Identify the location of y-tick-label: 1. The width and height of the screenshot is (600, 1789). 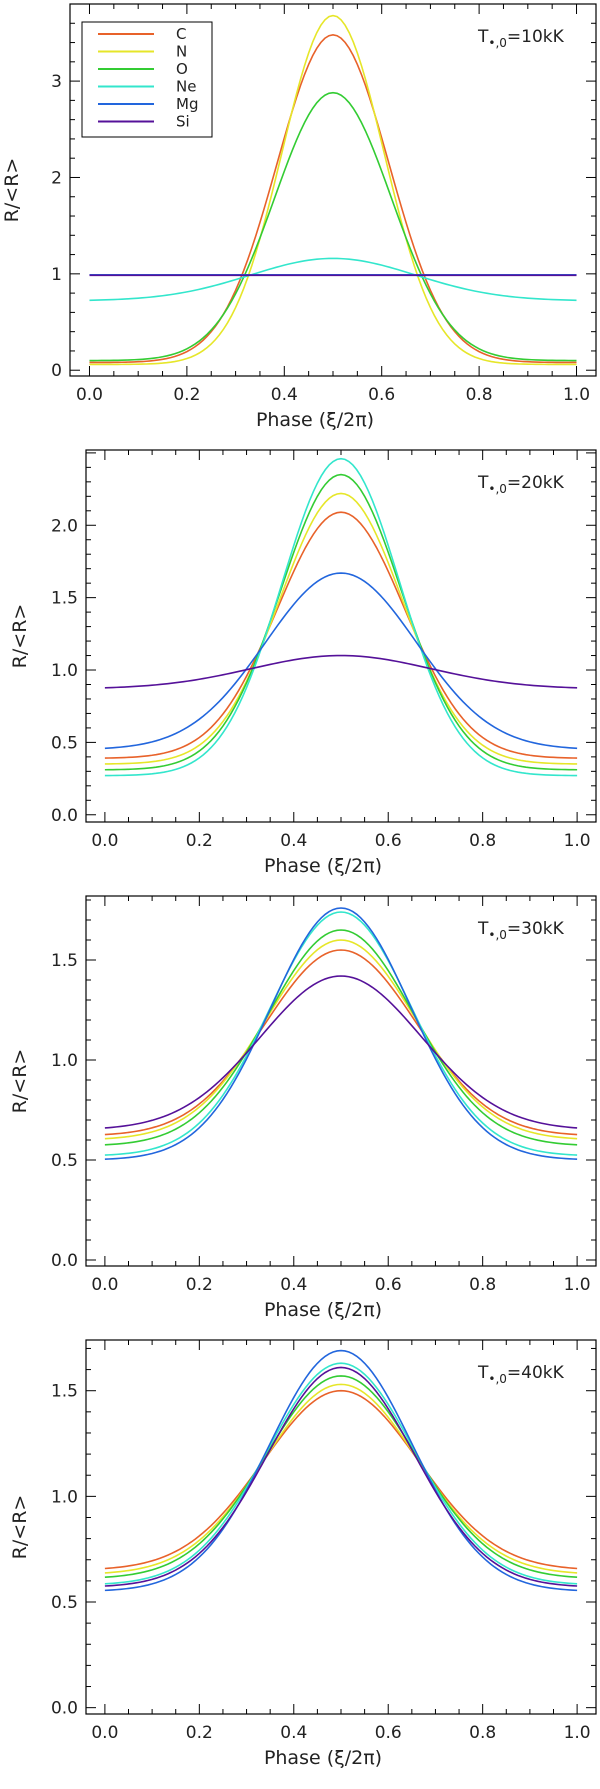
(56, 275).